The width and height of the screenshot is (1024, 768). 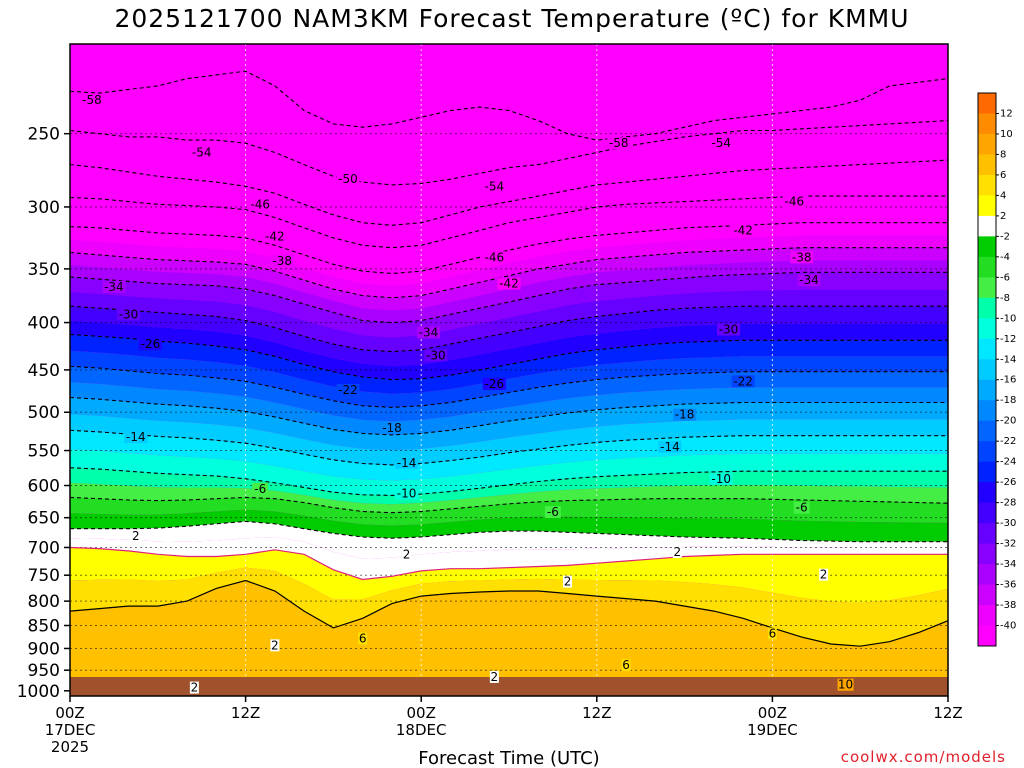 What do you see at coordinates (509, 416) in the screenshot?
I see `isotherm--18` at bounding box center [509, 416].